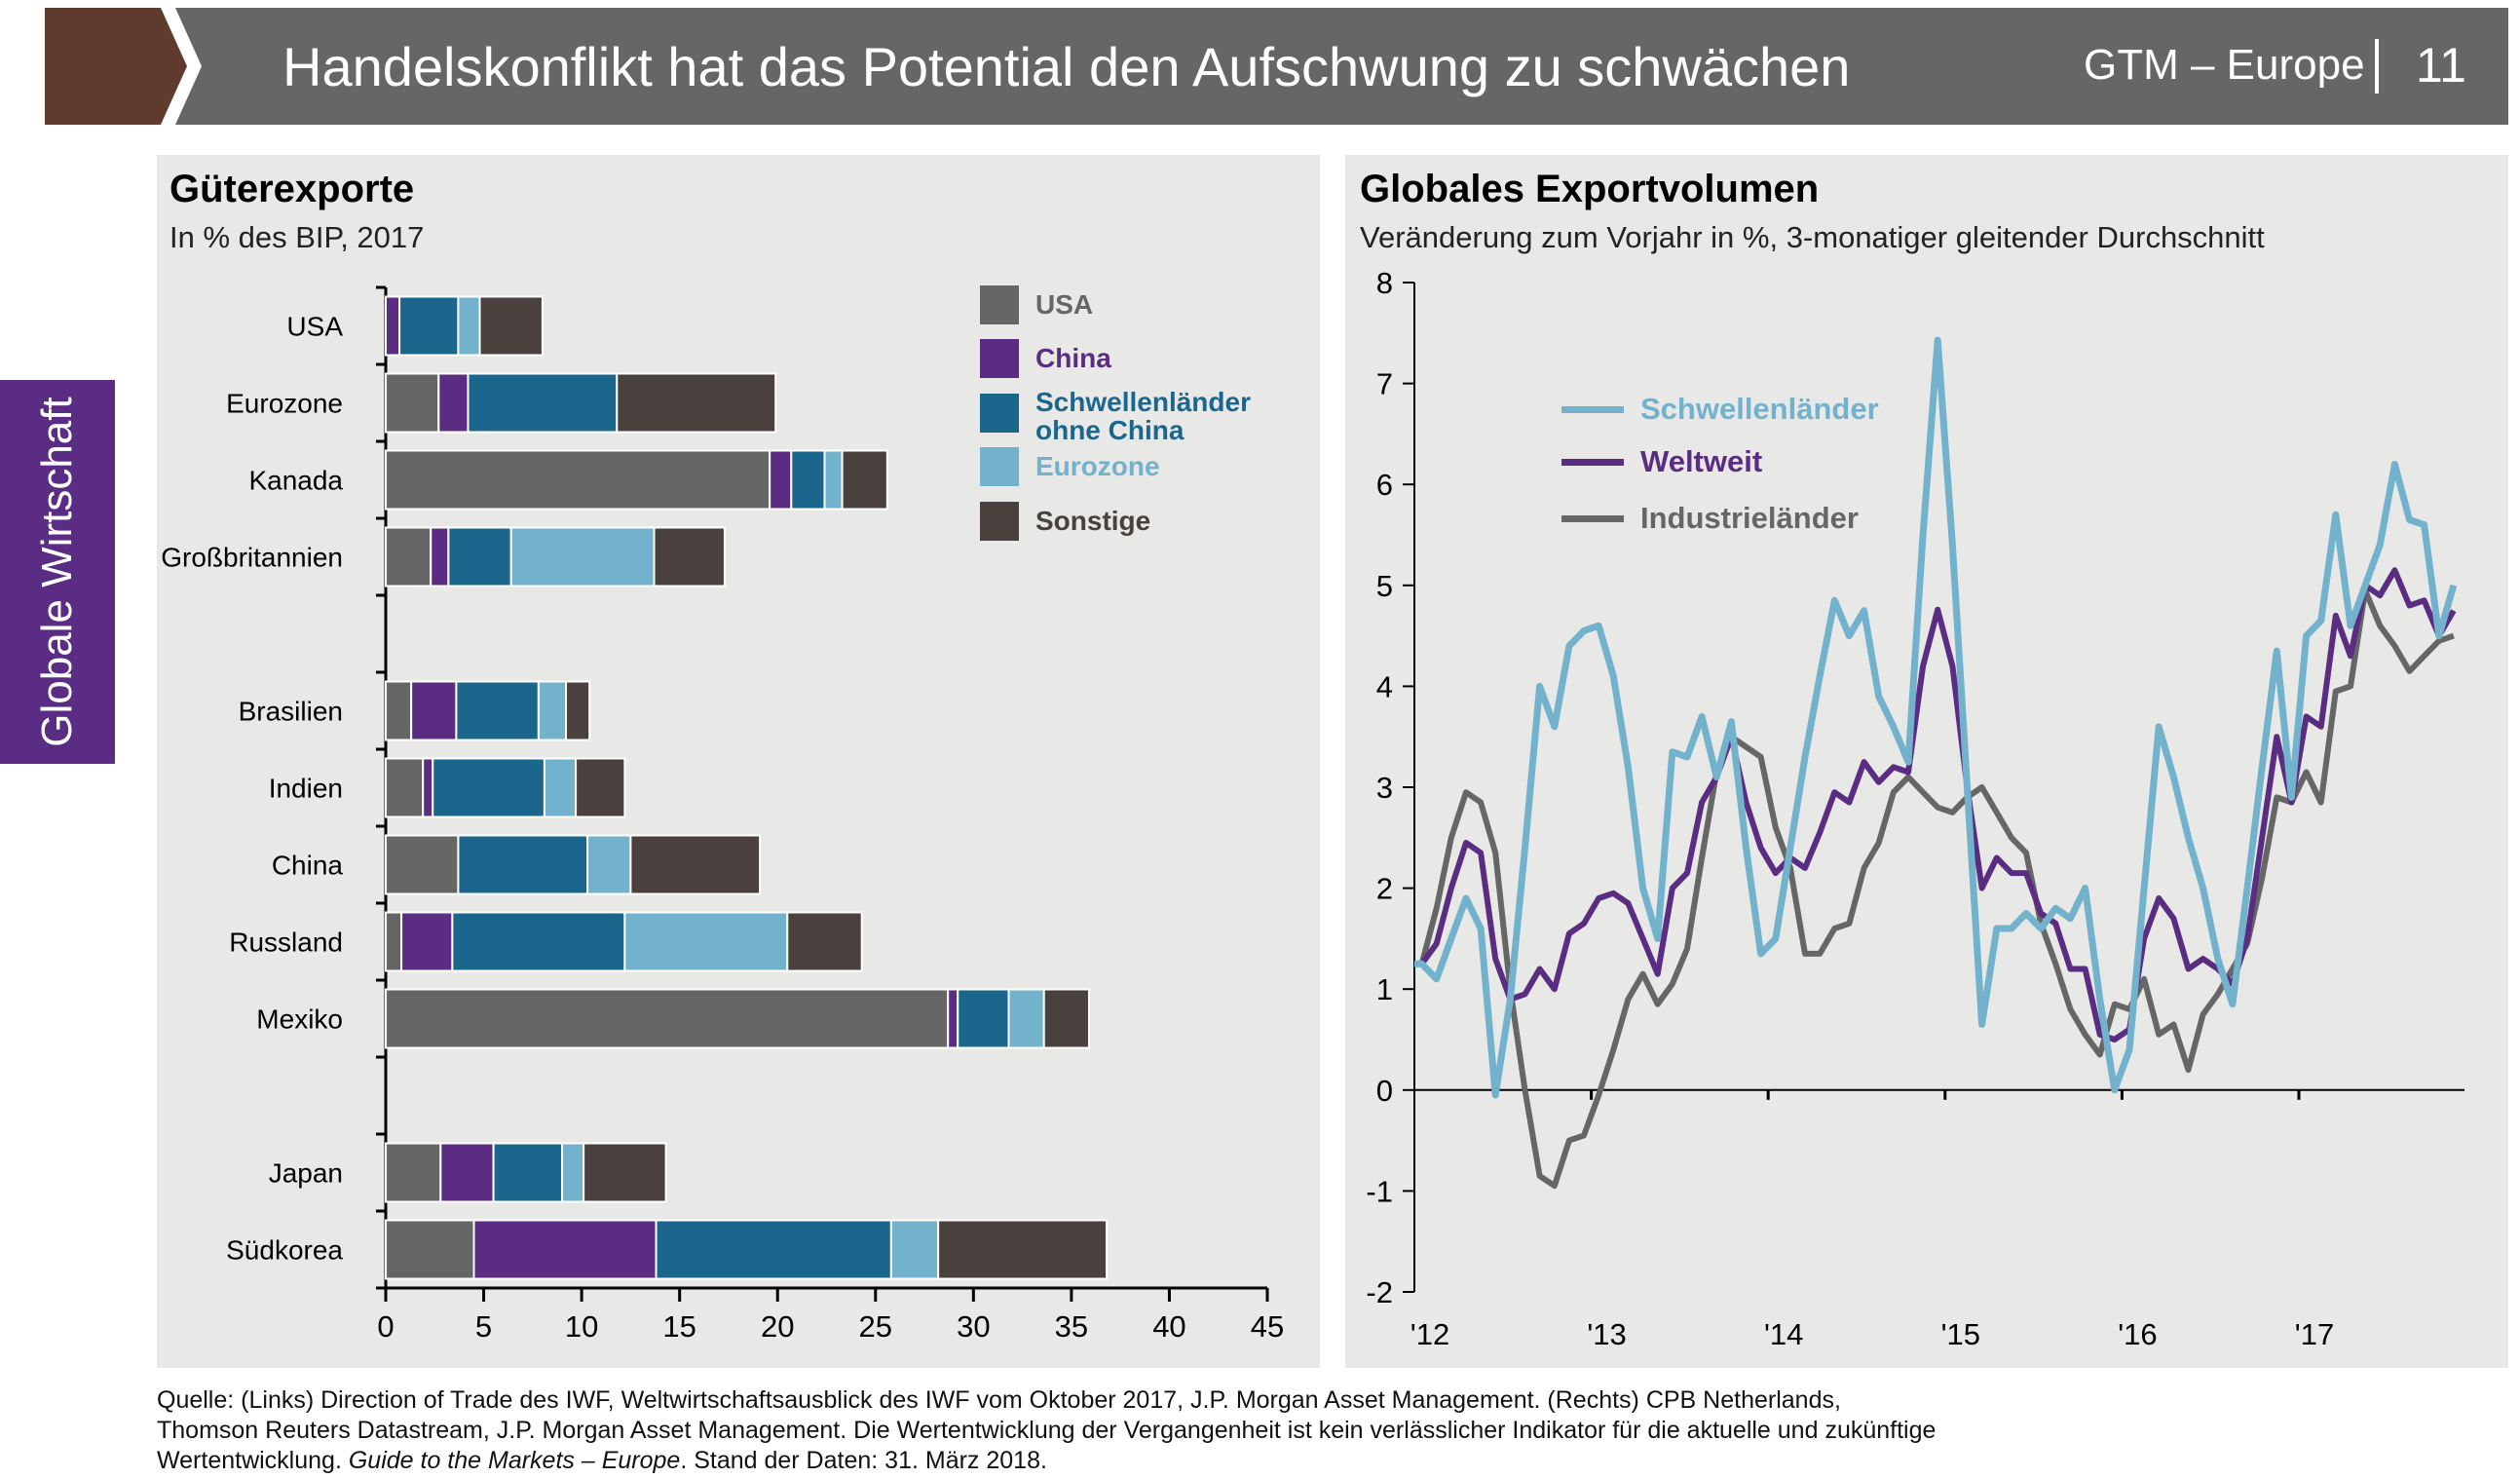 Image resolution: width=2520 pixels, height=1478 pixels. I want to click on y-tick-label: 1, so click(1384, 989).